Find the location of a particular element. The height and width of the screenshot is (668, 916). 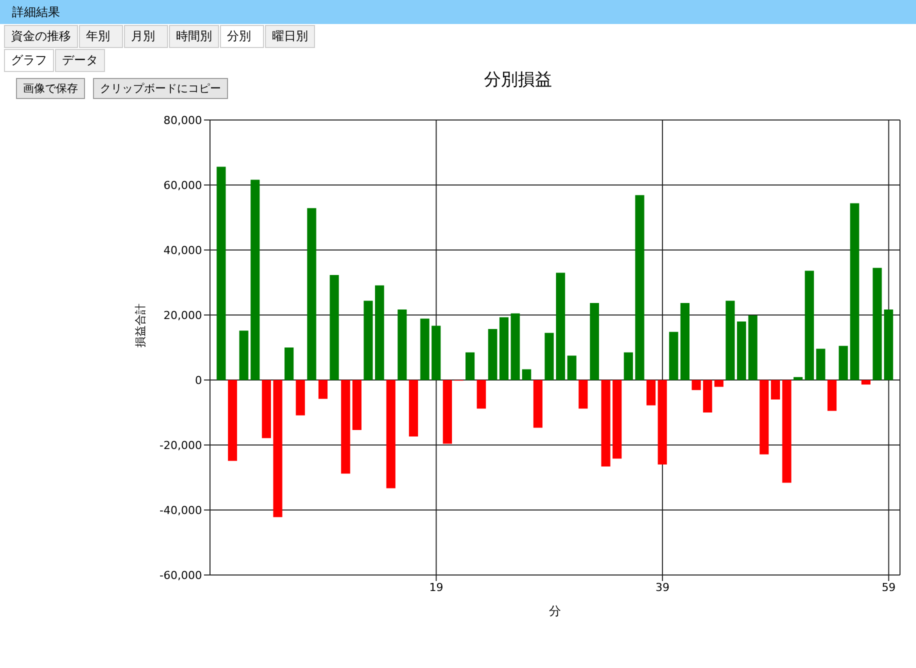

x-tick-label: 39 is located at coordinates (662, 587).